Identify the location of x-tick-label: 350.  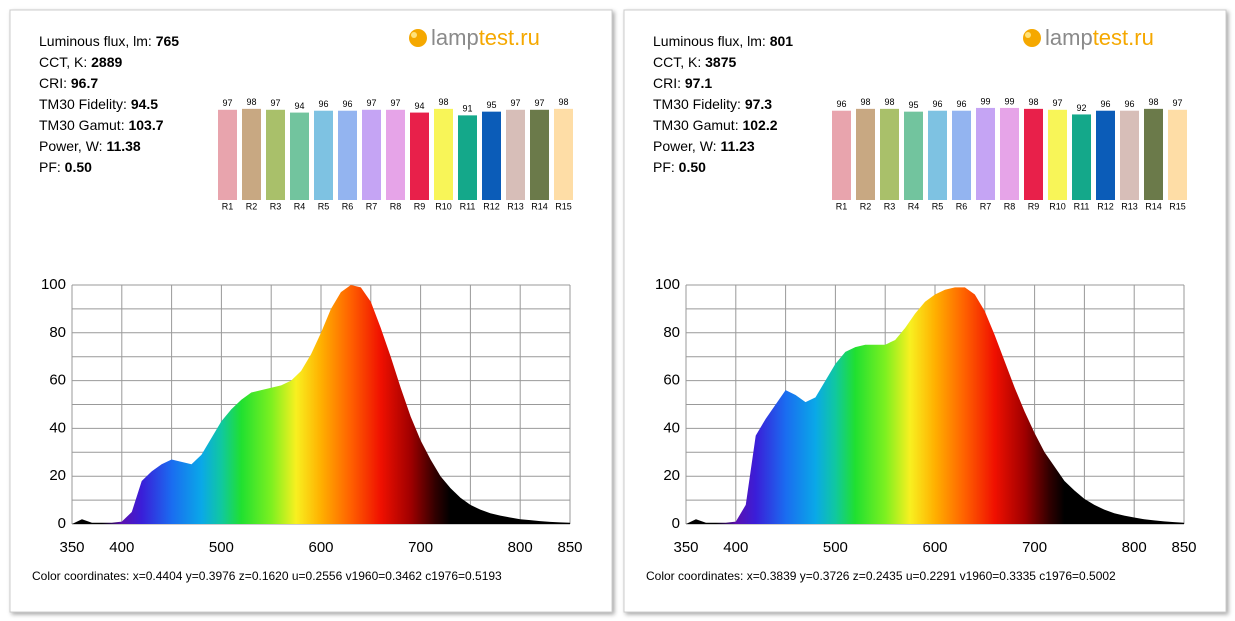
(685, 547).